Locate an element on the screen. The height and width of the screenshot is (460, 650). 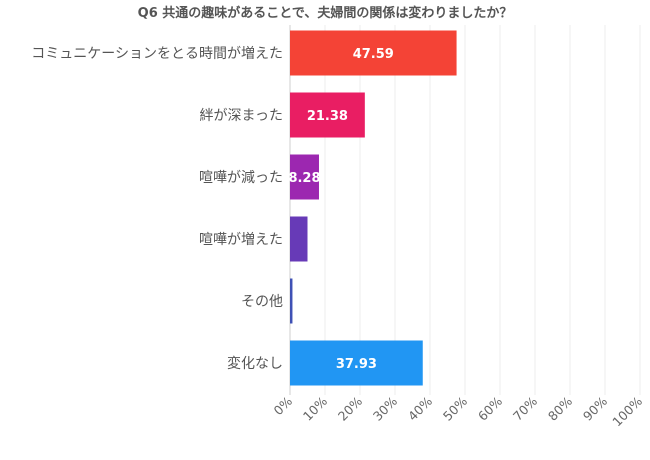
category-label: 絆が深まった is located at coordinates (241, 116).